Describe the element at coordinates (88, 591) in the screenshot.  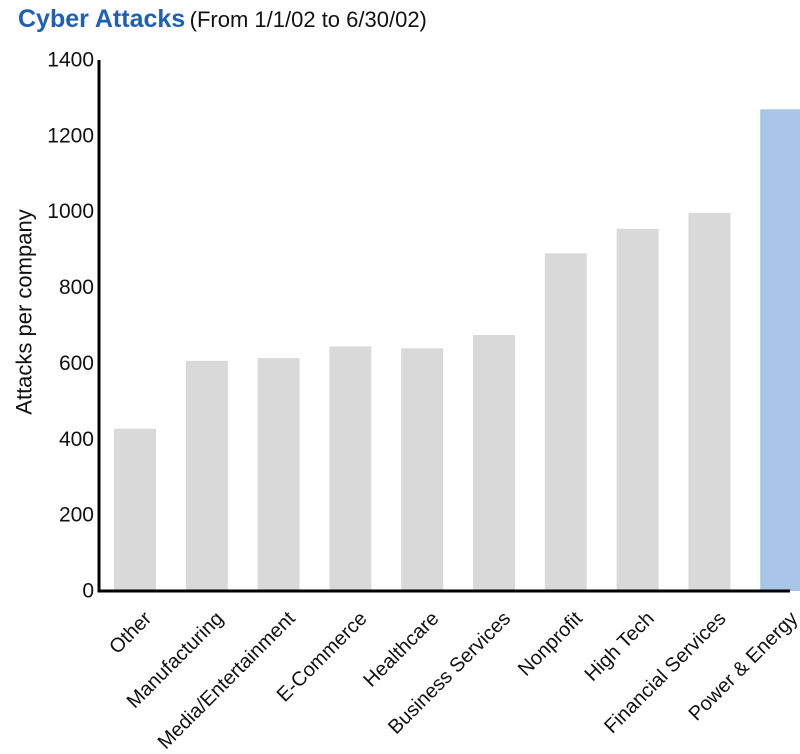
I see `y-tick-label: 0` at that location.